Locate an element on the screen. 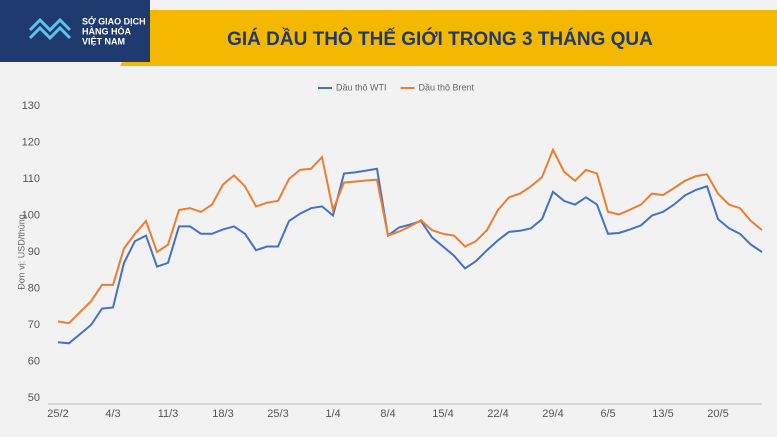 The height and width of the screenshot is (437, 777). x-tick-label: 4/3 is located at coordinates (112, 414).